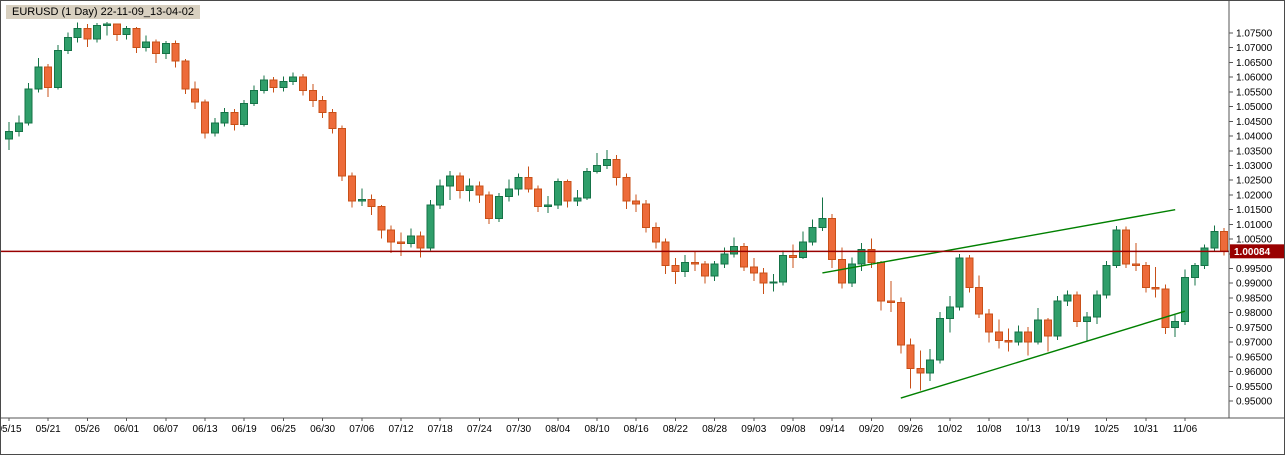 Image resolution: width=1285 pixels, height=455 pixels. I want to click on upper-channel-line, so click(999, 241).